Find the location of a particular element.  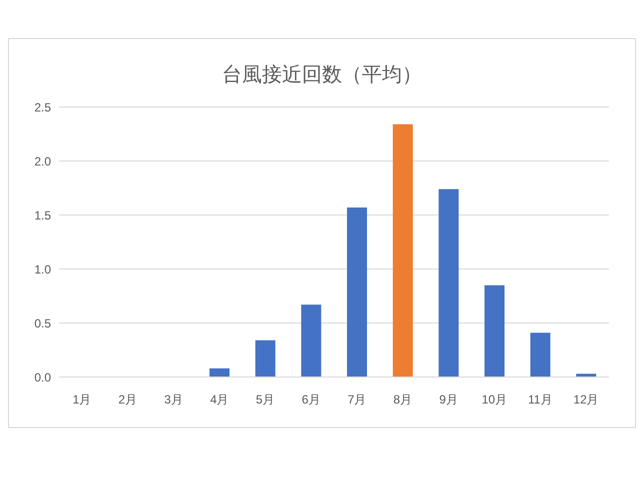

y-tick-label: 0.5 is located at coordinates (43, 323).